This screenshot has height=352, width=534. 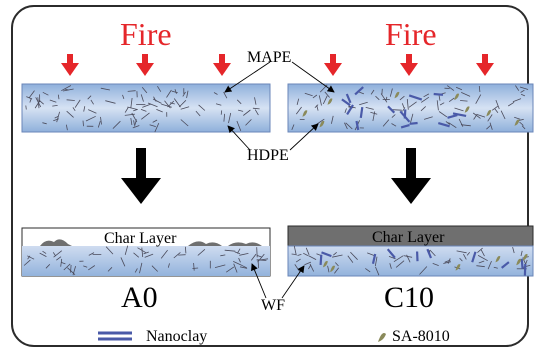 What do you see at coordinates (425, 263) in the screenshot?
I see `sa8010-particles-bottom-right` at bounding box center [425, 263].